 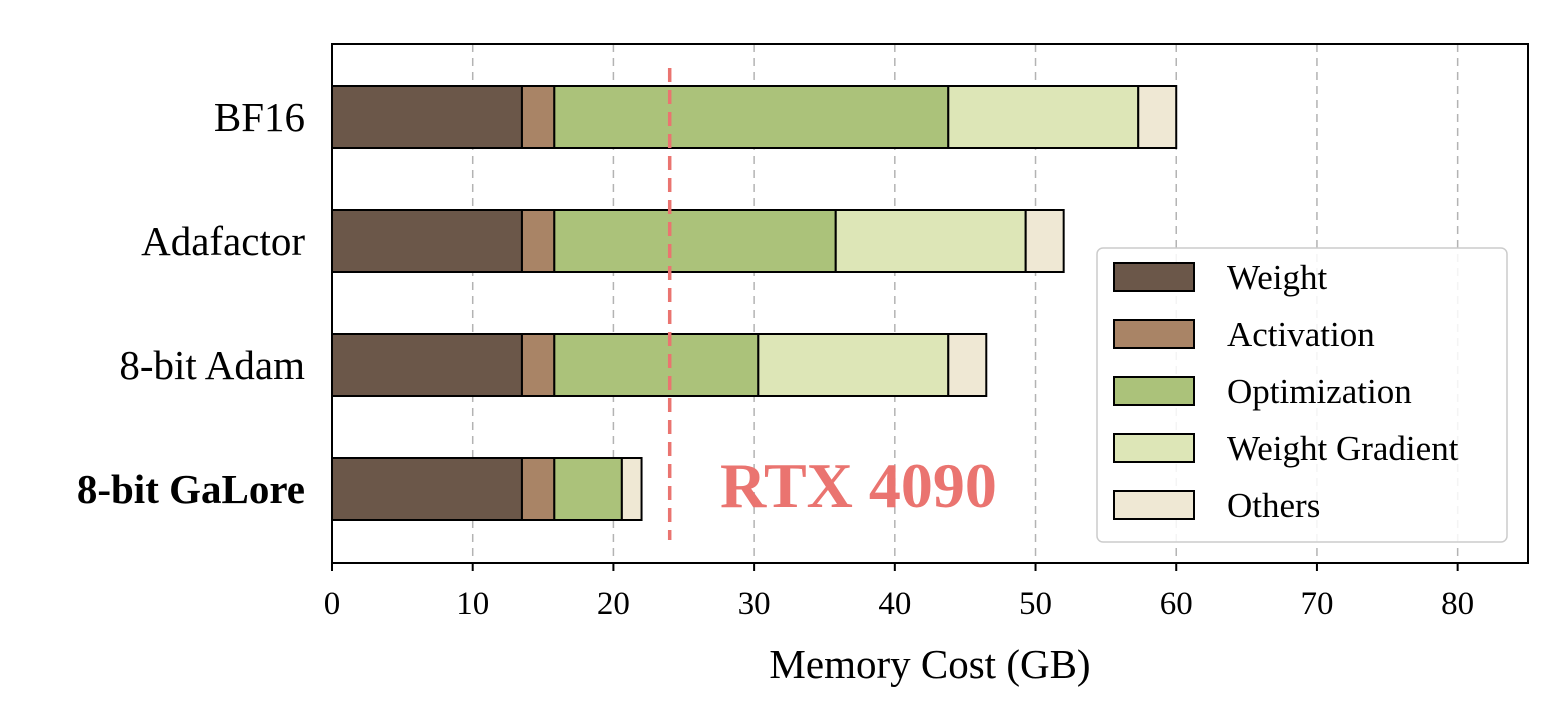 I want to click on x-tick-label: 60, so click(x=1176, y=604).